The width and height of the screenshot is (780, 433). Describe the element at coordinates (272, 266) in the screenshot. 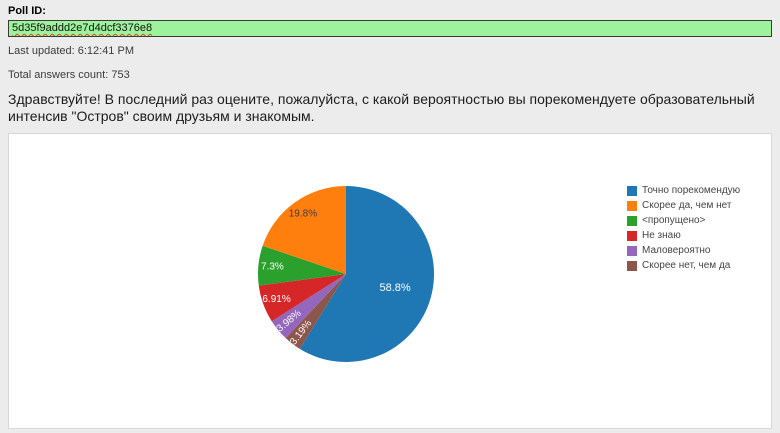

I see `pie-slice-label: 7.3%` at that location.